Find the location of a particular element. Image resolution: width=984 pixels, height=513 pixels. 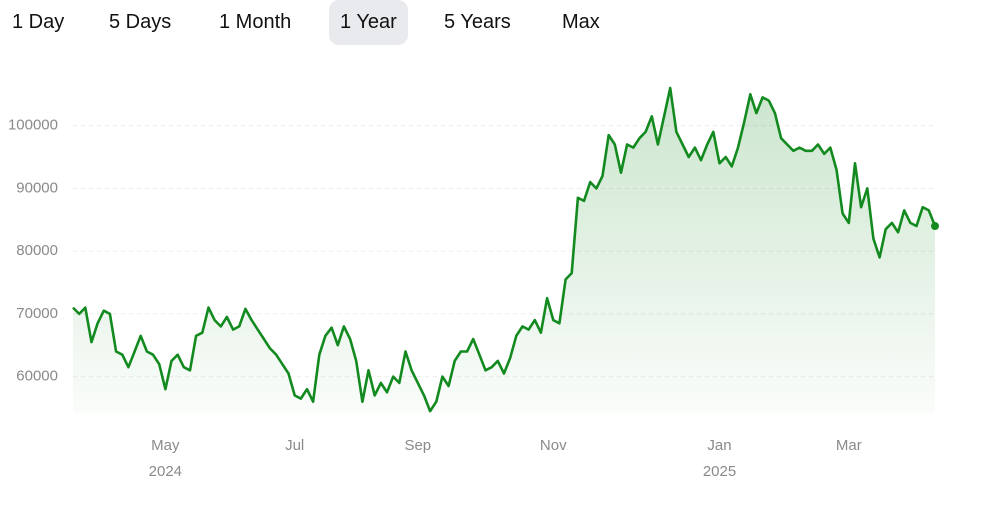

y-tick-label: 90000 is located at coordinates (37, 187).